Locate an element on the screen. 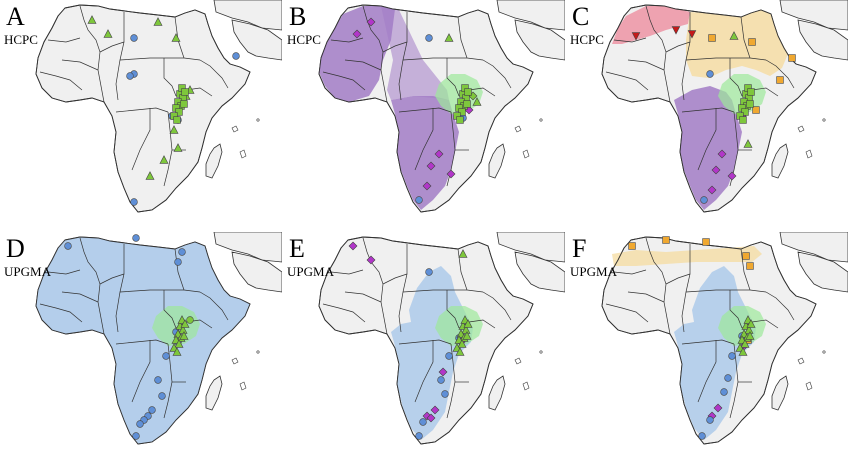 The height and width of the screenshot is (464, 850). cluster-region-yellow-c is located at coordinates (737, 44).